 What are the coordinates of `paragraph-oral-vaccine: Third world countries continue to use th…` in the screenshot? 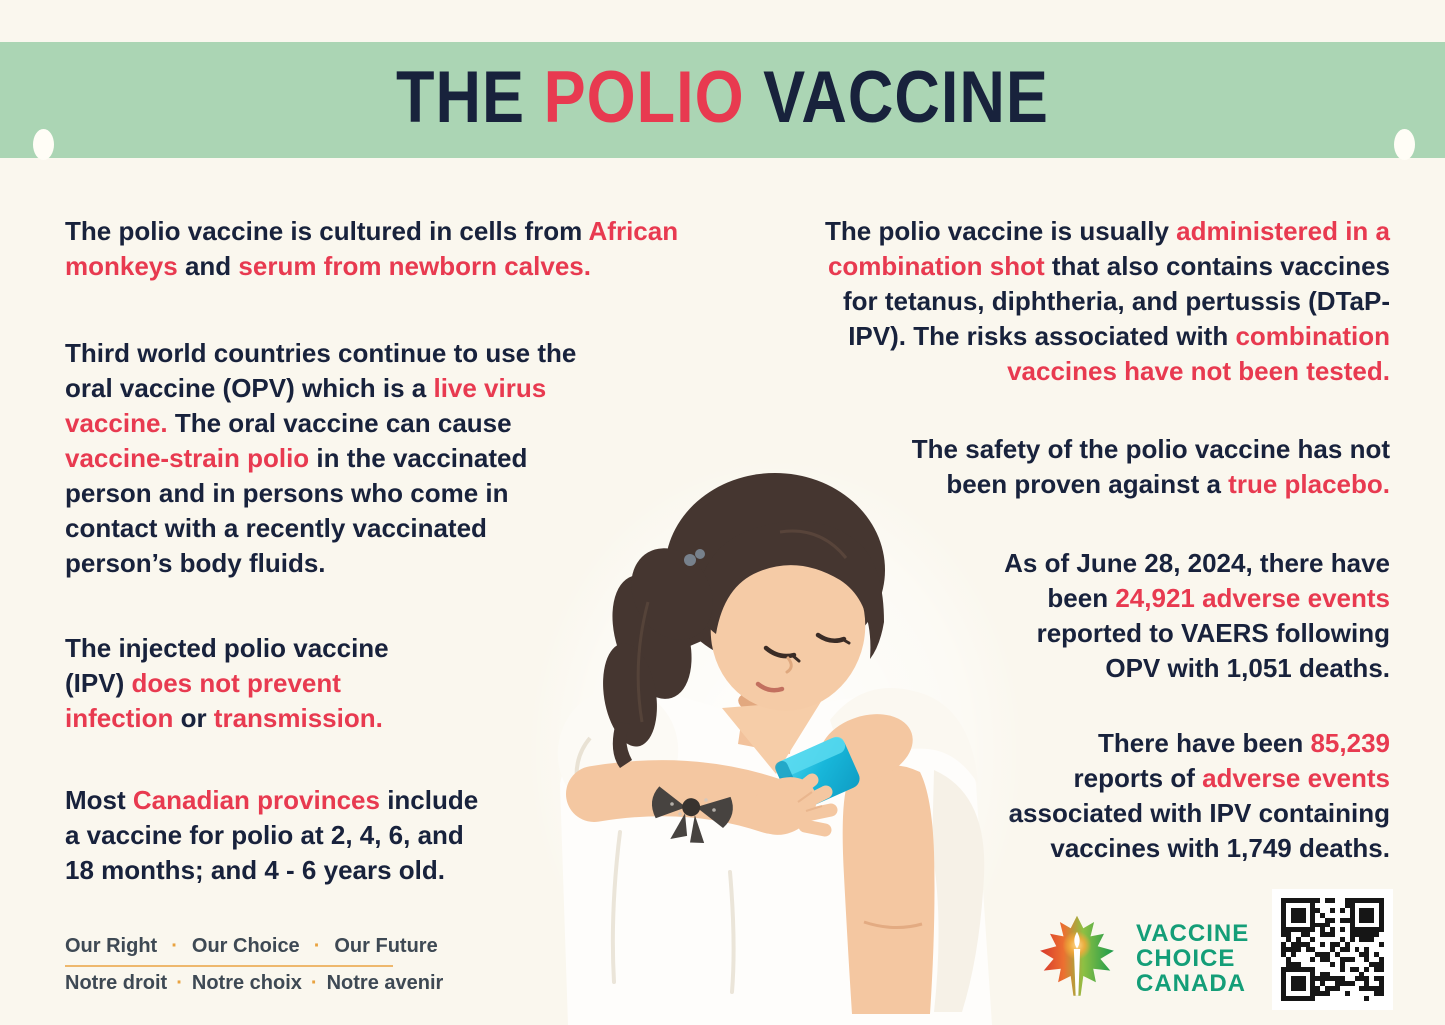 It's located at (425, 458).